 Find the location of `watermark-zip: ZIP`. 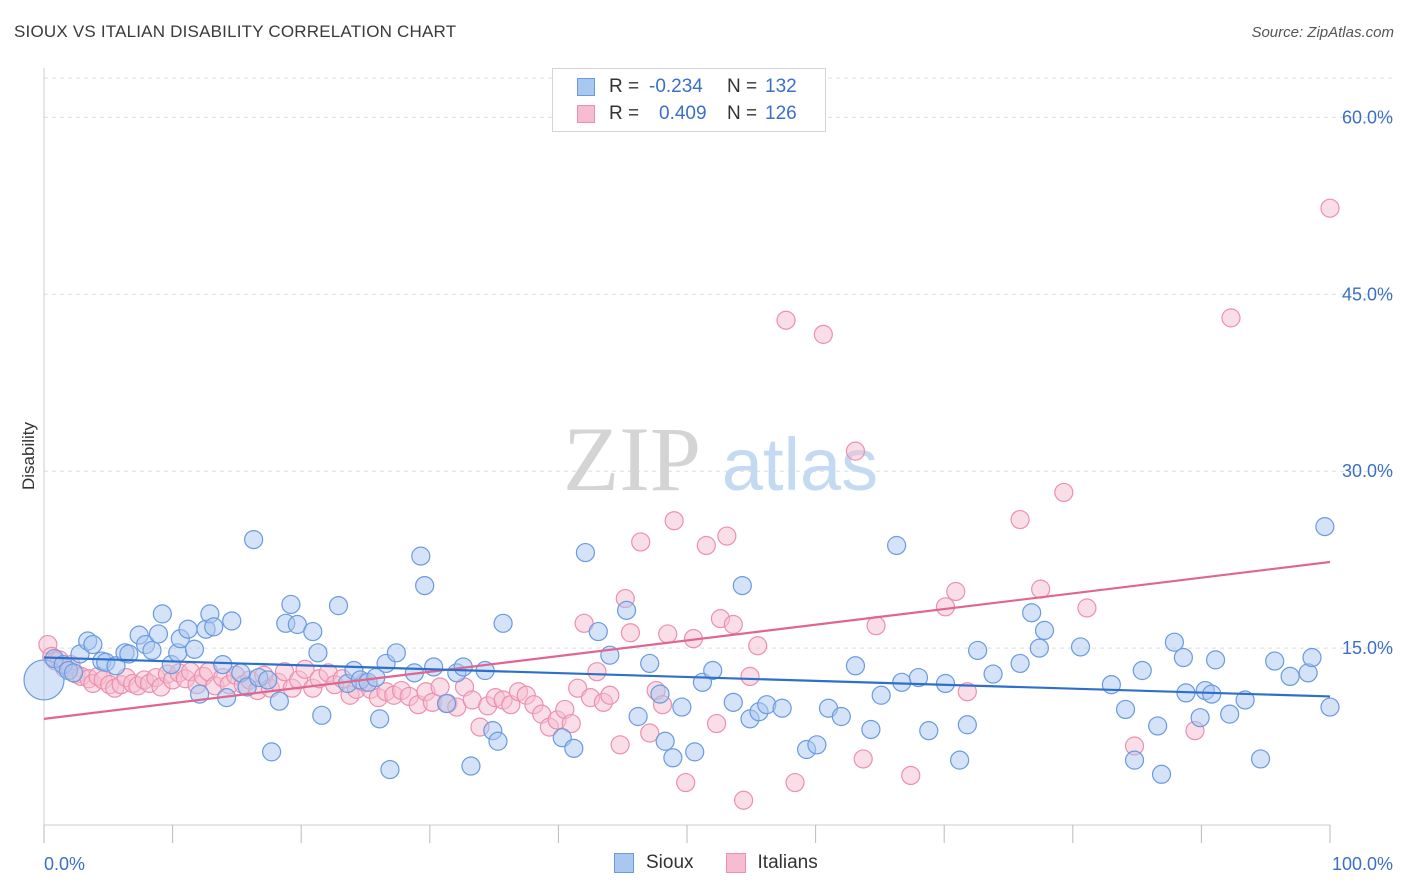

watermark-zip: ZIP is located at coordinates (632, 459).